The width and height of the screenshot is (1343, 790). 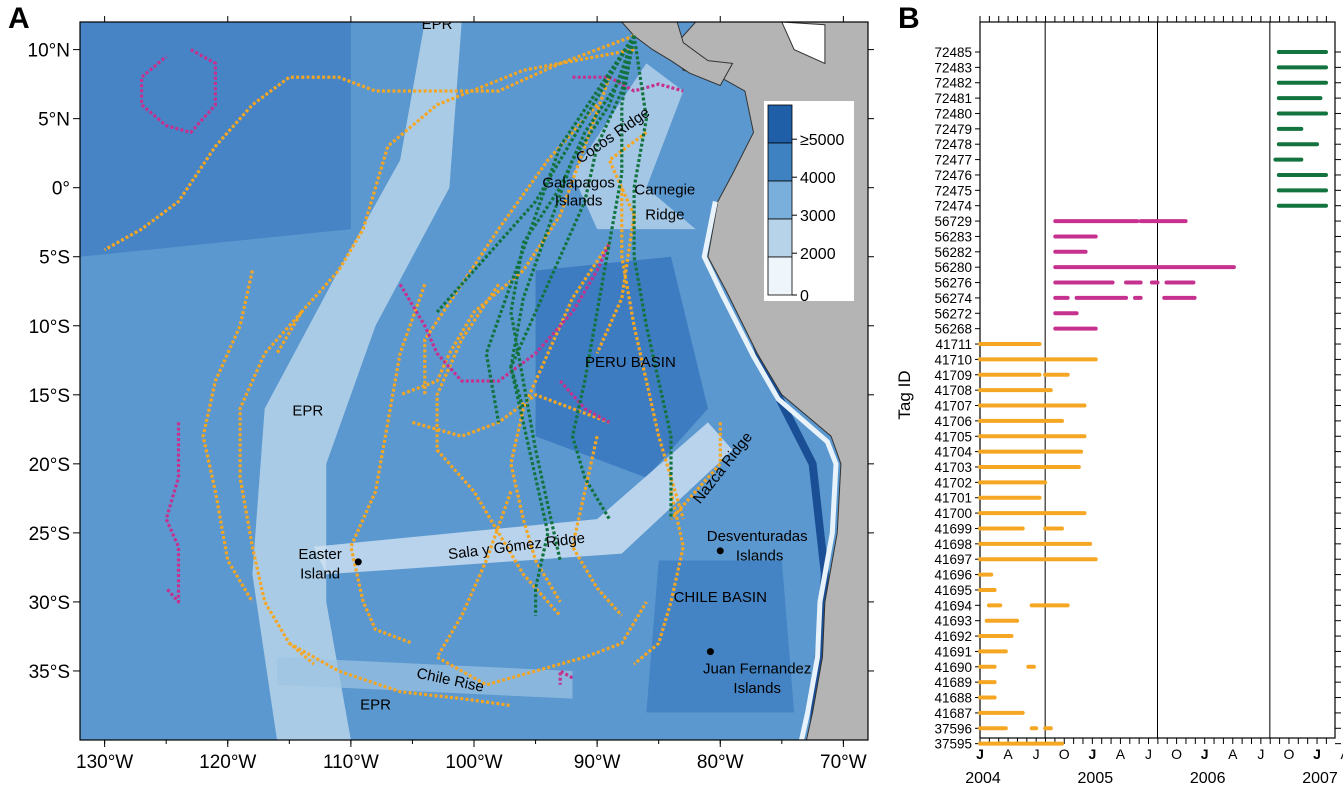 I want to click on tag-id-label: 41711, so click(x=953, y=344).